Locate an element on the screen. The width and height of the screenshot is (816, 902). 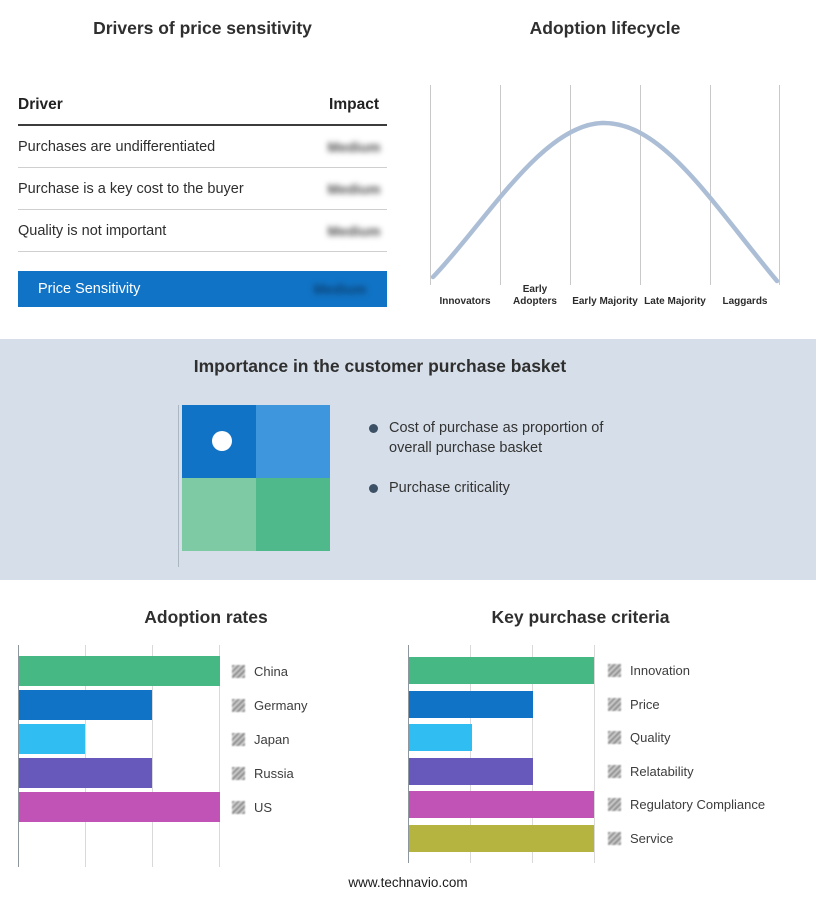
quadrant-cell-top-left is located at coordinates (219, 441).